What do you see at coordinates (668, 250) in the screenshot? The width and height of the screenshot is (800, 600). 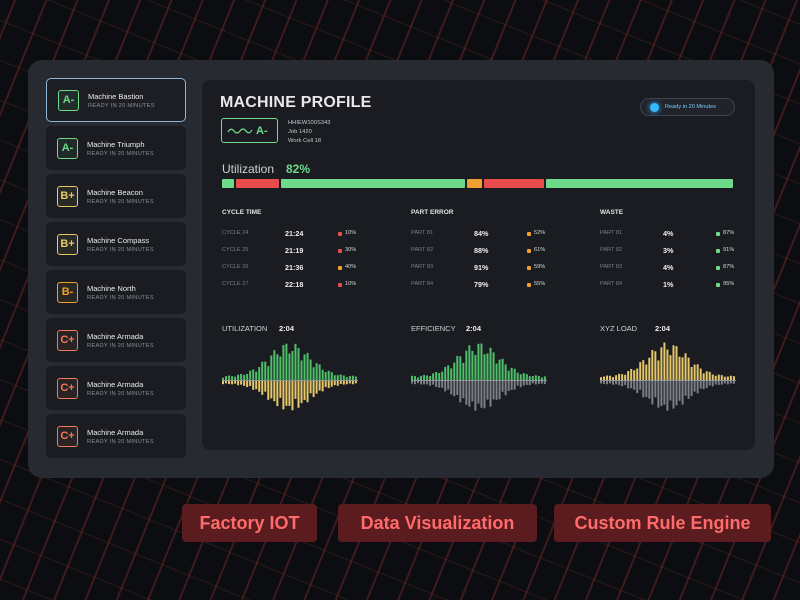 I see `stat-row-value: 3%` at bounding box center [668, 250].